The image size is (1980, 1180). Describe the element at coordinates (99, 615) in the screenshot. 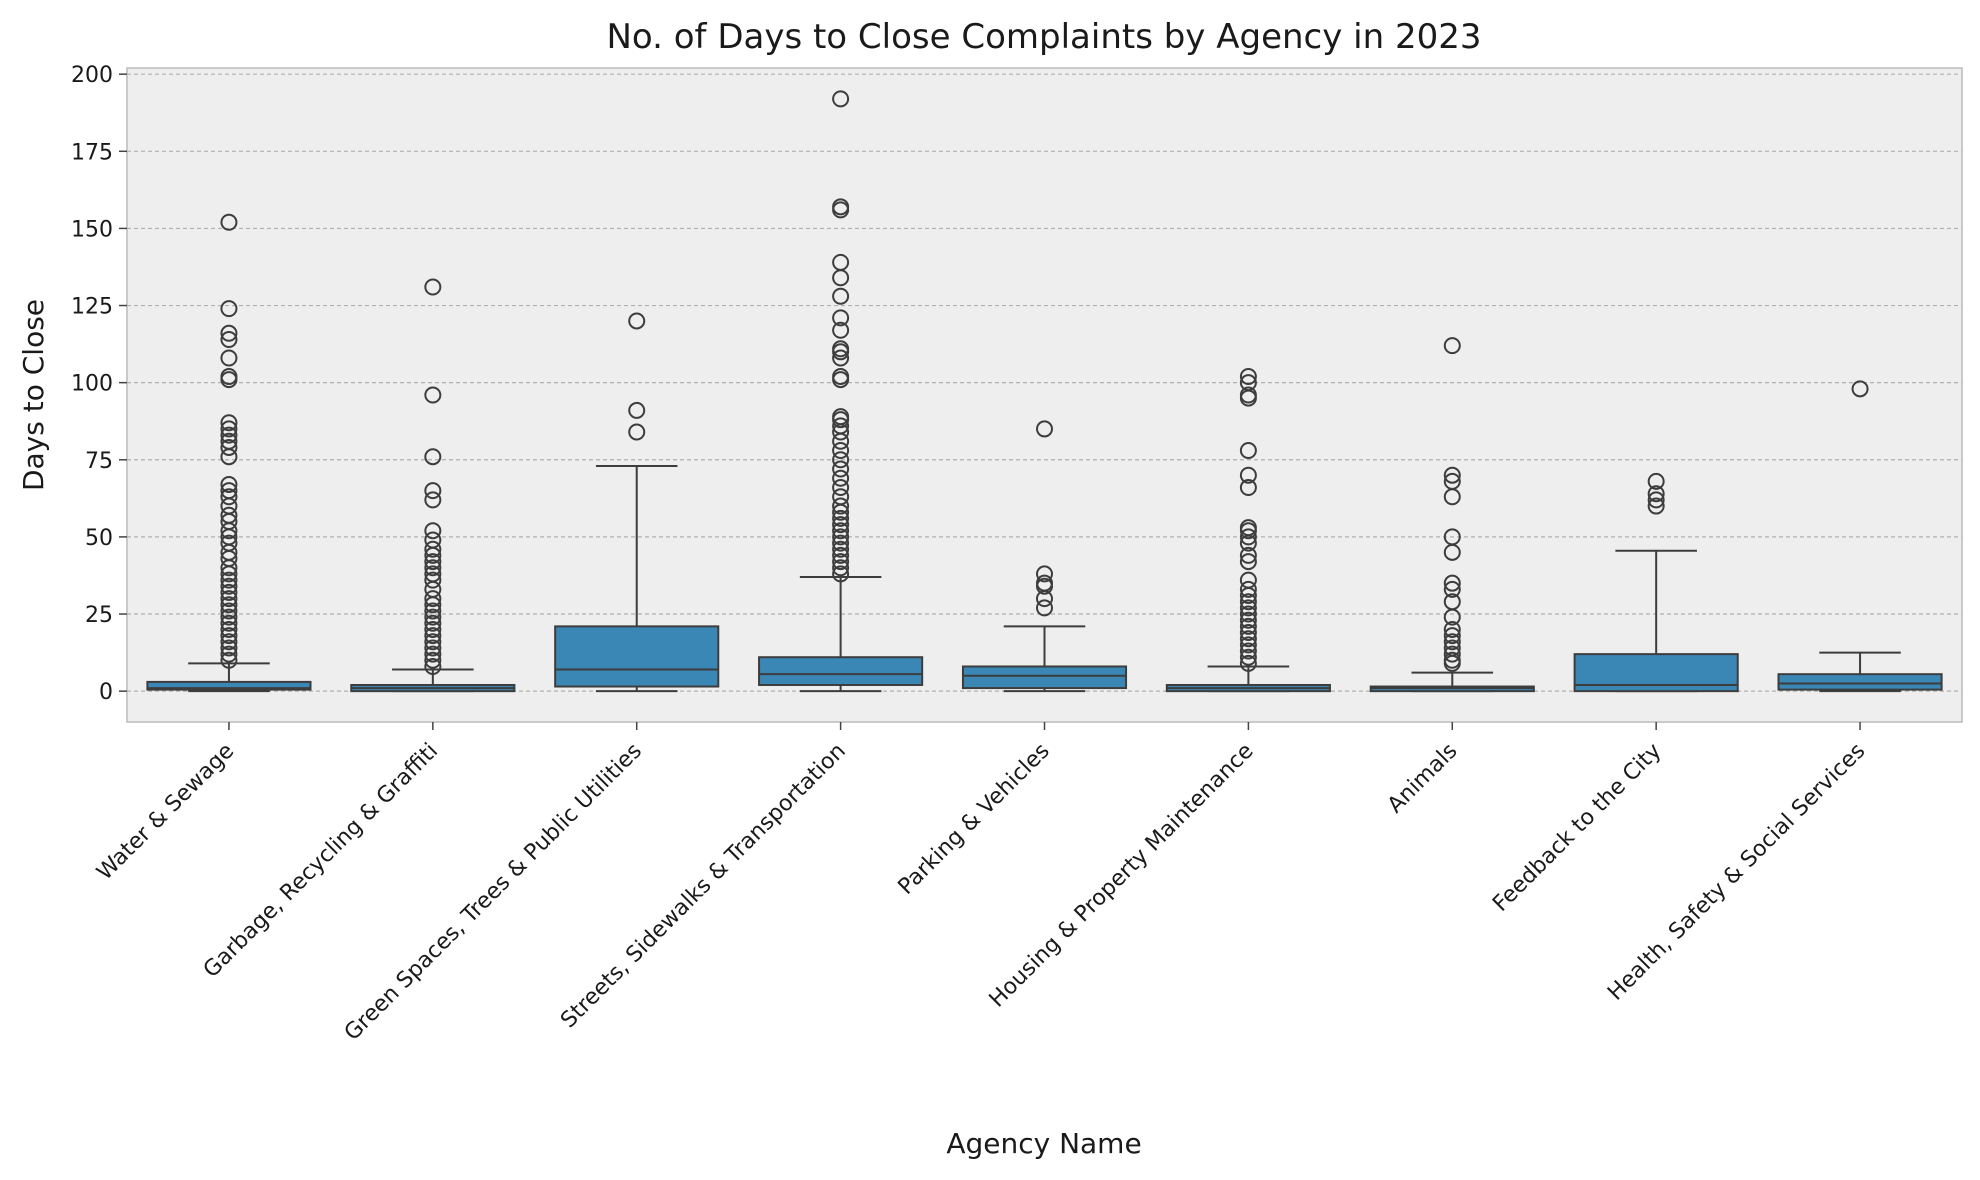

I see `y-tick-label: 25` at that location.